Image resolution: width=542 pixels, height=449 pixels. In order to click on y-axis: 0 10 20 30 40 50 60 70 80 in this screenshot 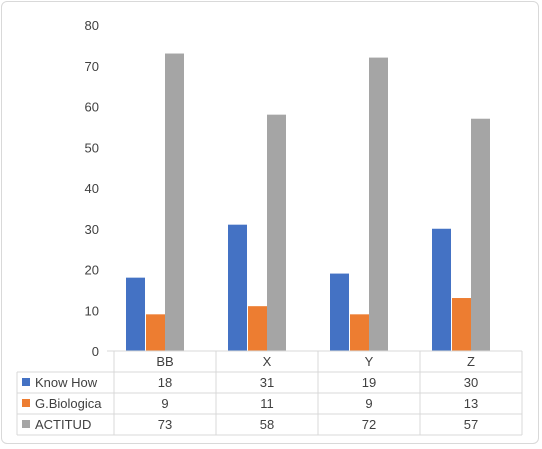, I will do `click(92, 188)`.